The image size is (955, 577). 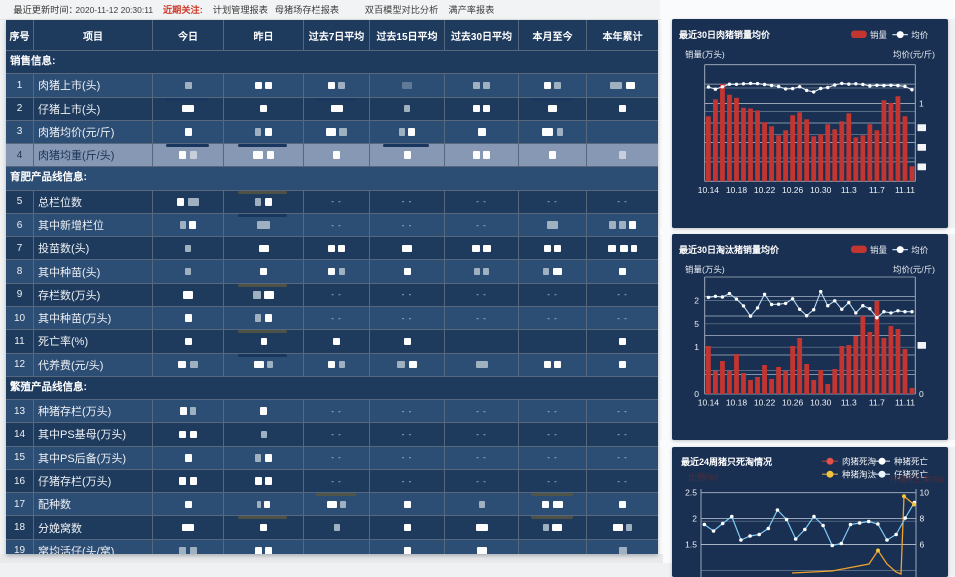 What do you see at coordinates (859, 474) in the screenshot?
I see `svg-text: 种猪淘汰` at bounding box center [859, 474].